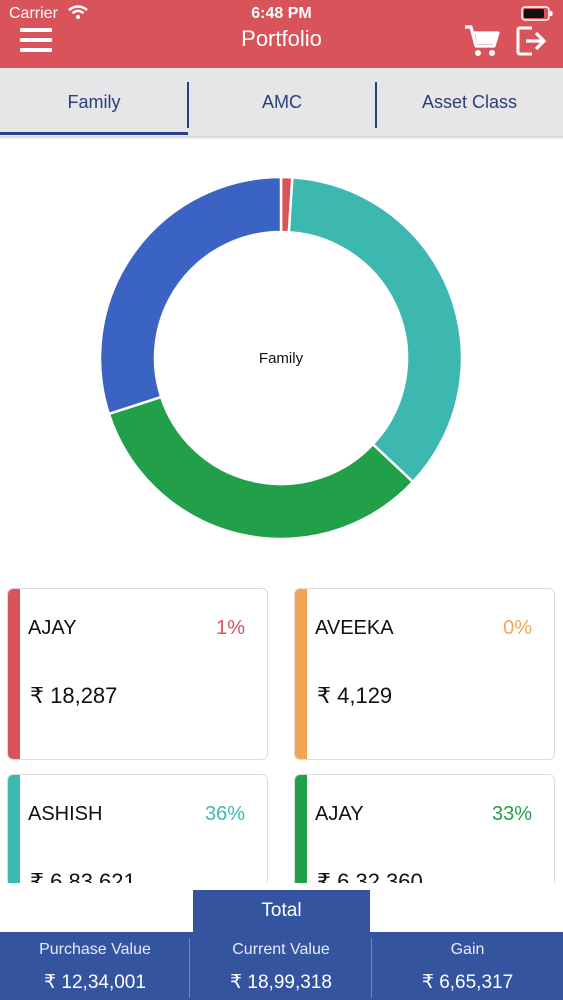  Describe the element at coordinates (230, 628) in the screenshot. I see `card-percent: 1%` at that location.